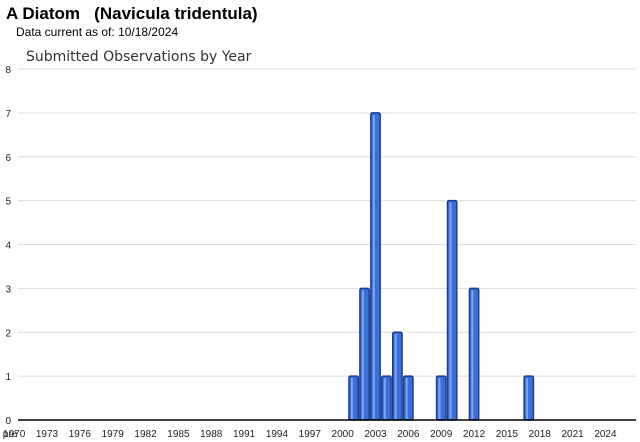 The height and width of the screenshot is (442, 640). What do you see at coordinates (8, 158) in the screenshot?
I see `y-tick-label: 6` at bounding box center [8, 158].